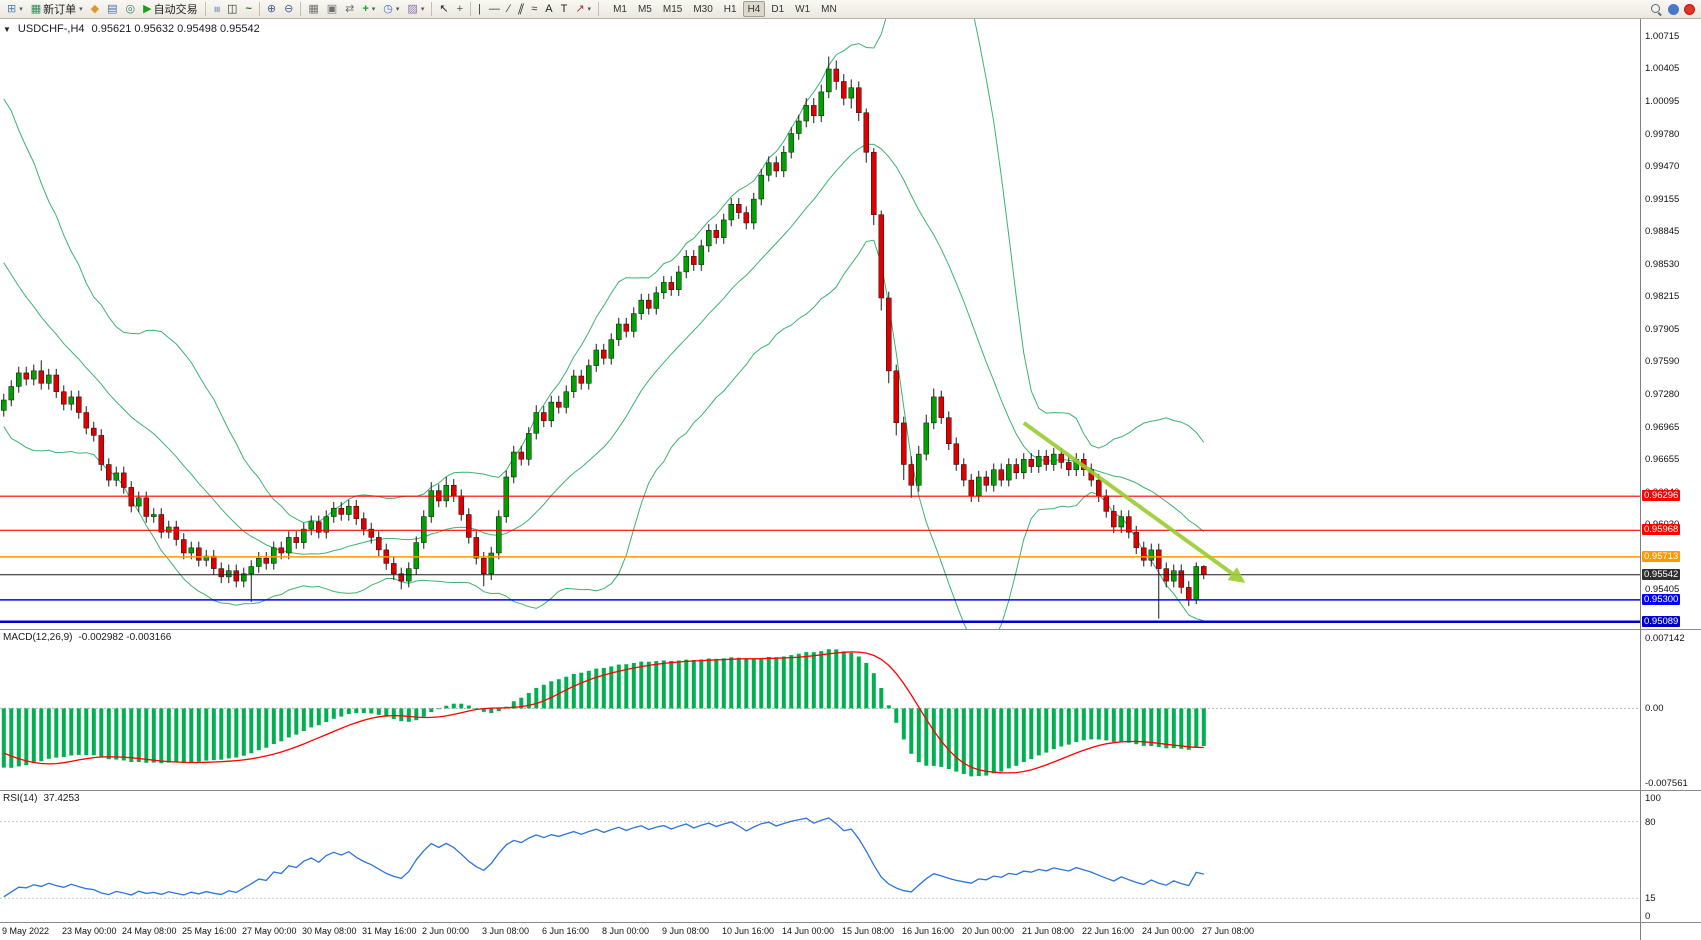  Describe the element at coordinates (928, 931) in the screenshot. I see `time-label: 16 Jun 16:00` at that location.